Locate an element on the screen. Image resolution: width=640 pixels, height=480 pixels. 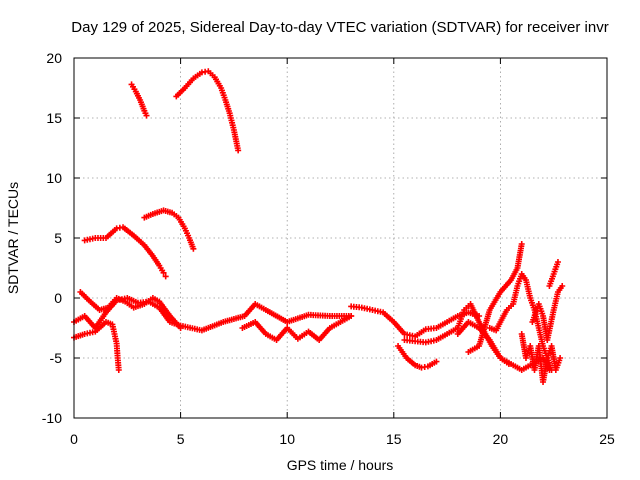
y-tick-label: 10 is located at coordinates (54, 178).